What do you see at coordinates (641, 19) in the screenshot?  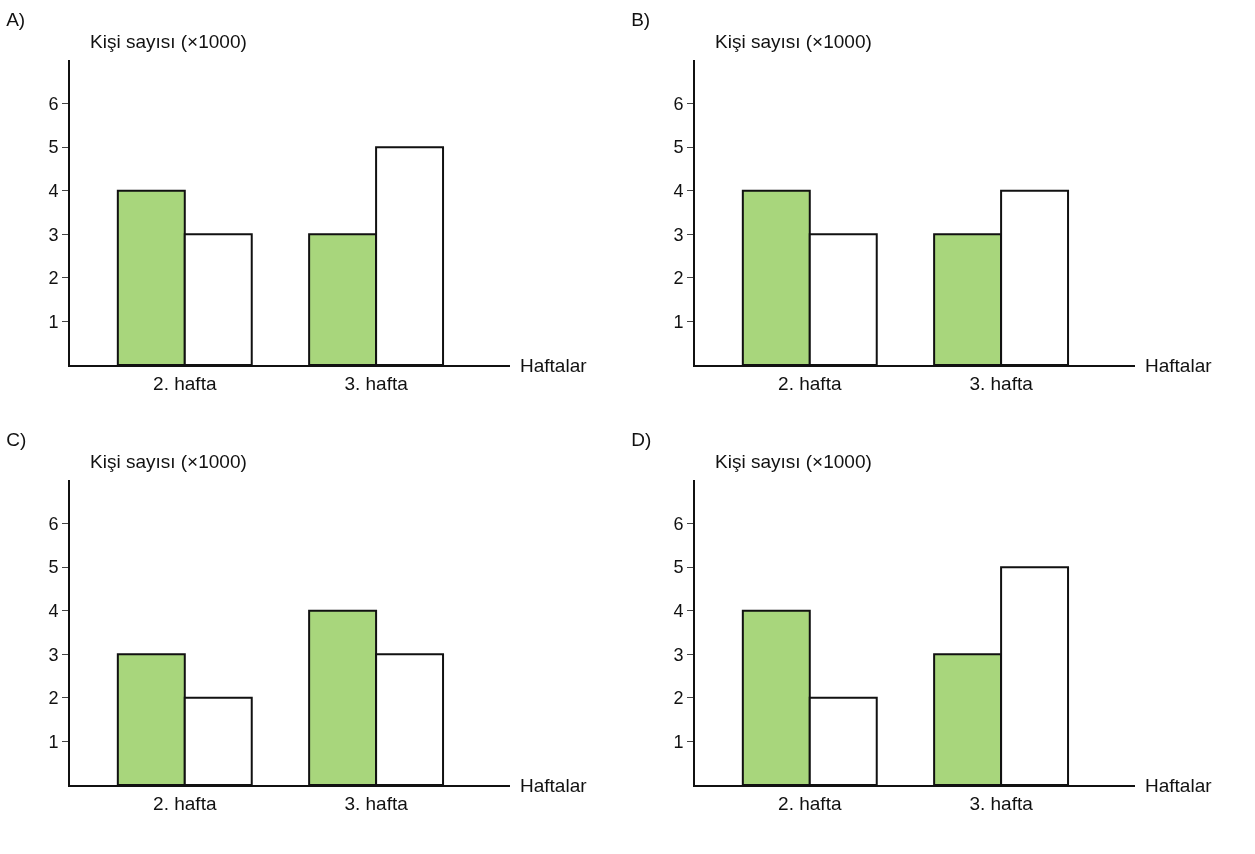 I see `chart-title: B)` at bounding box center [641, 19].